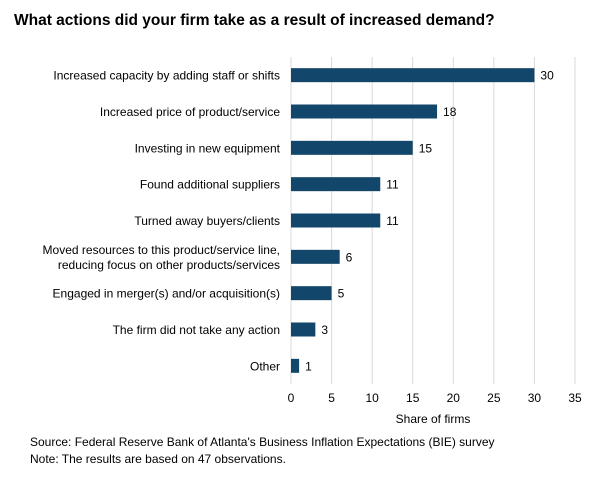 The width and height of the screenshot is (605, 484). What do you see at coordinates (454, 398) in the screenshot?
I see `x-tick-label: 20` at bounding box center [454, 398].